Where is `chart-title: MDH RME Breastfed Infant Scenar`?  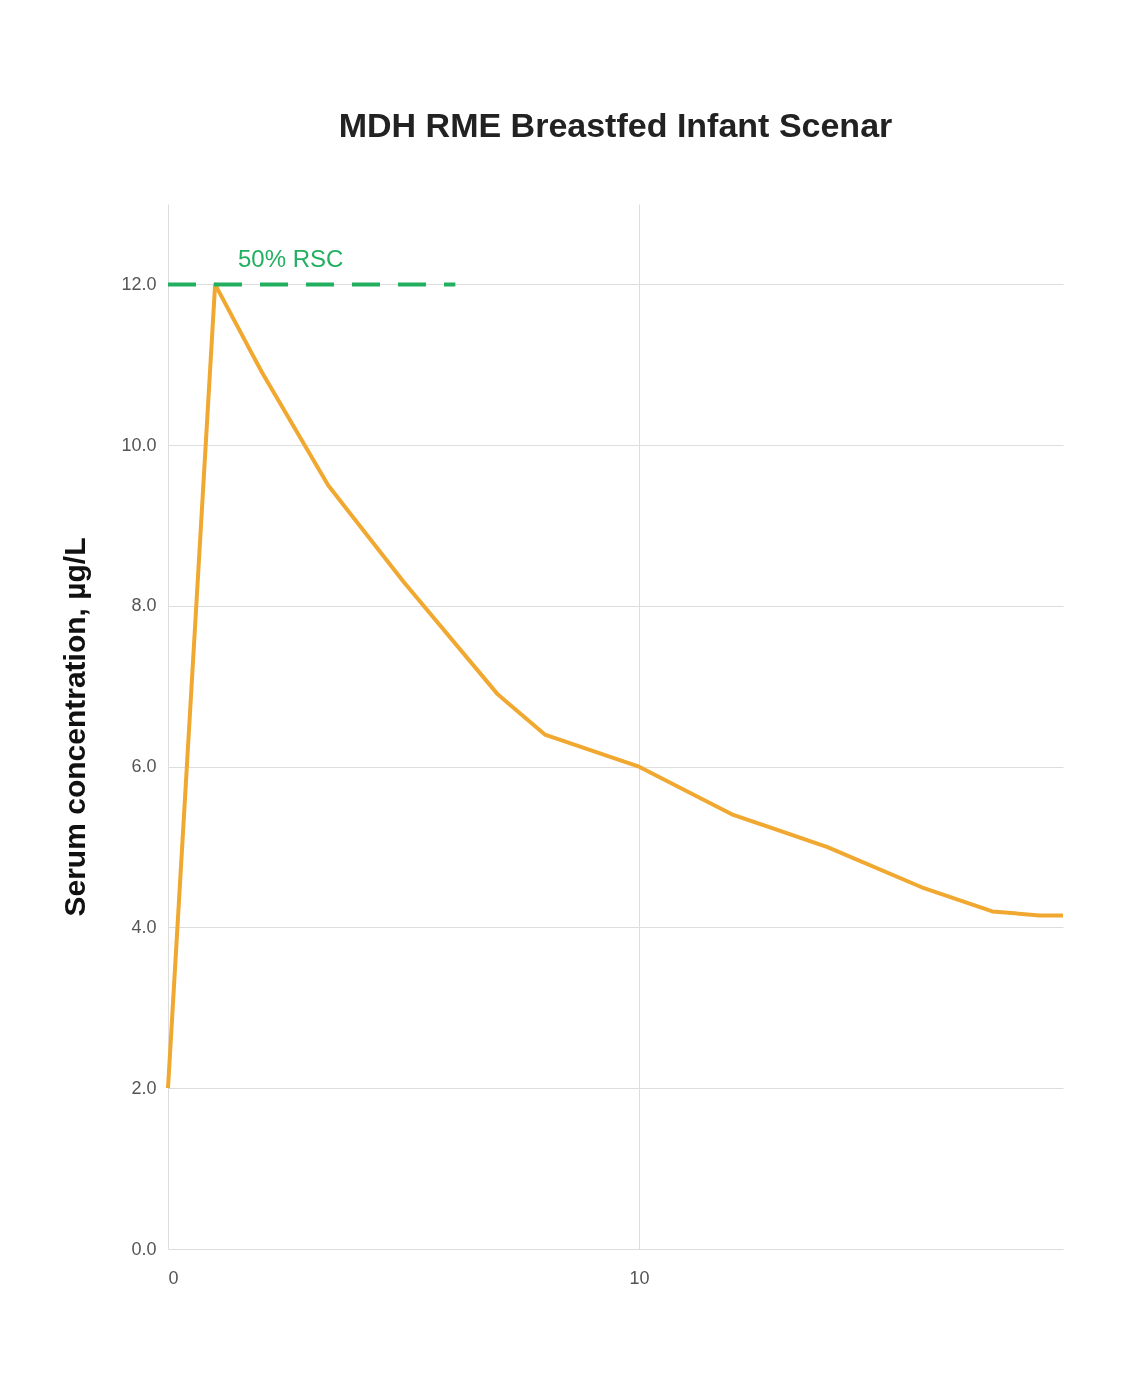 chart-title: MDH RME Breastfed Infant Scenar is located at coordinates (615, 125).